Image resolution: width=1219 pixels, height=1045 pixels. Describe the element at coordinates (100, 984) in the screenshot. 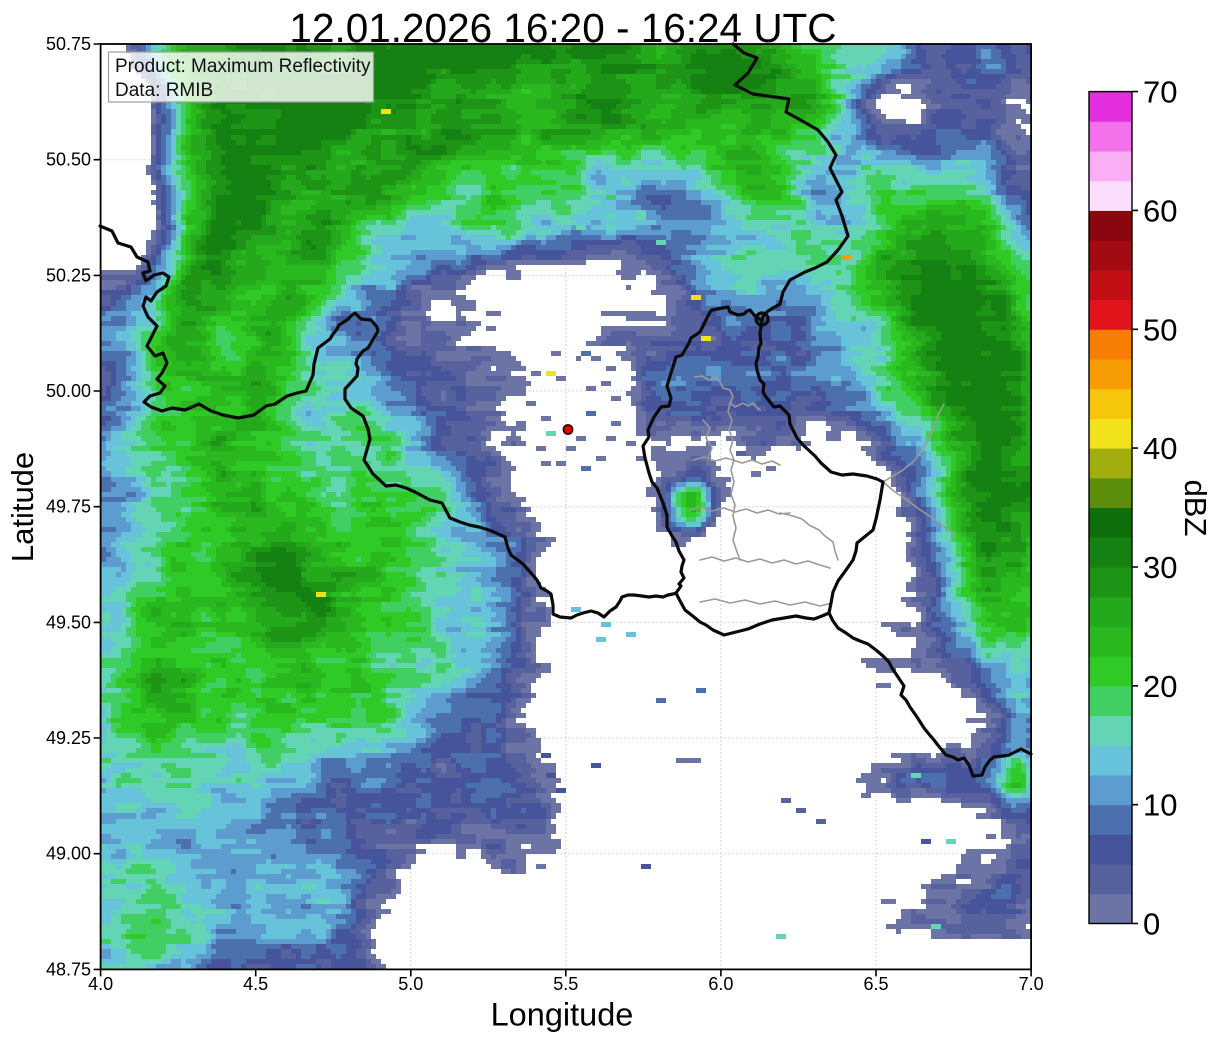

I see `svg-text: 4.0` at that location.